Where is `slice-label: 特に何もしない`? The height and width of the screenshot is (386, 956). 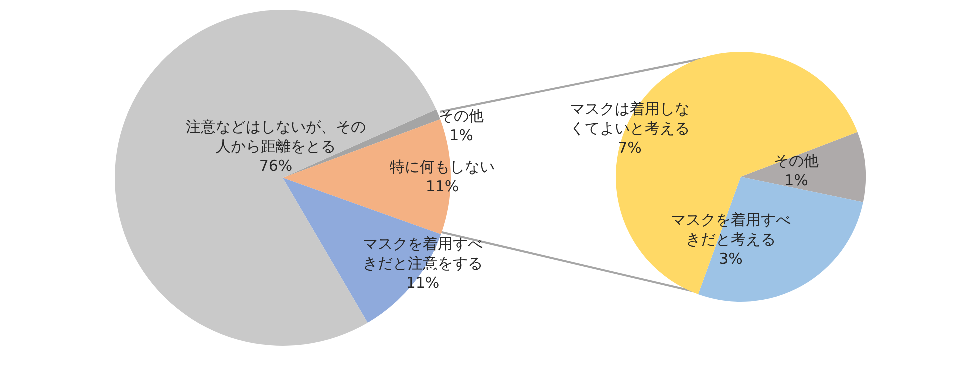 slice-label: 特に何もしない is located at coordinates (442, 167).